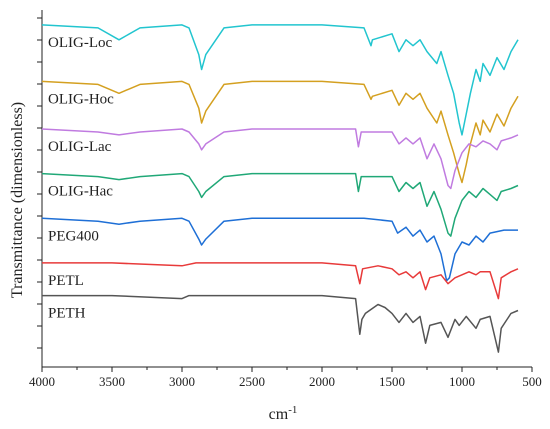  Describe the element at coordinates (279, 414) in the screenshot. I see `x-axis-title-text: cm` at that location.